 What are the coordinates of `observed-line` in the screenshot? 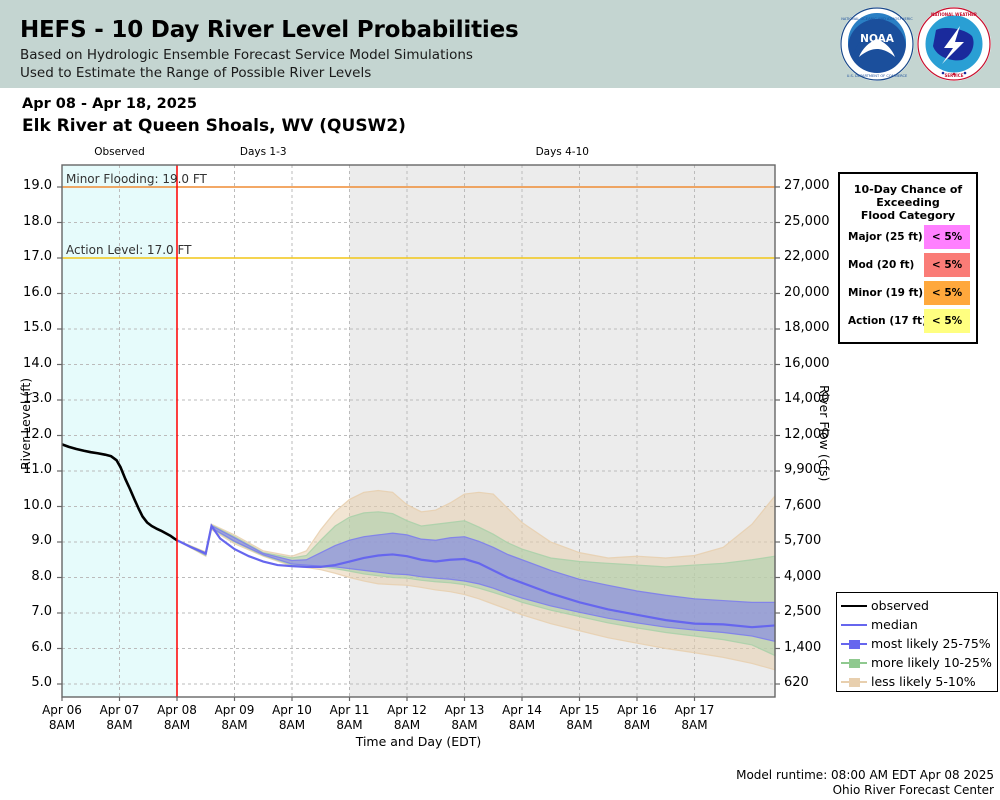 It's located at (119, 492).